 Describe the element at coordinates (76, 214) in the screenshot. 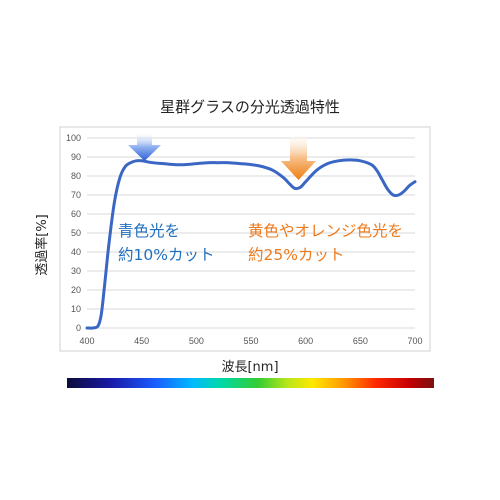

I see `y-tick-label: 60` at that location.